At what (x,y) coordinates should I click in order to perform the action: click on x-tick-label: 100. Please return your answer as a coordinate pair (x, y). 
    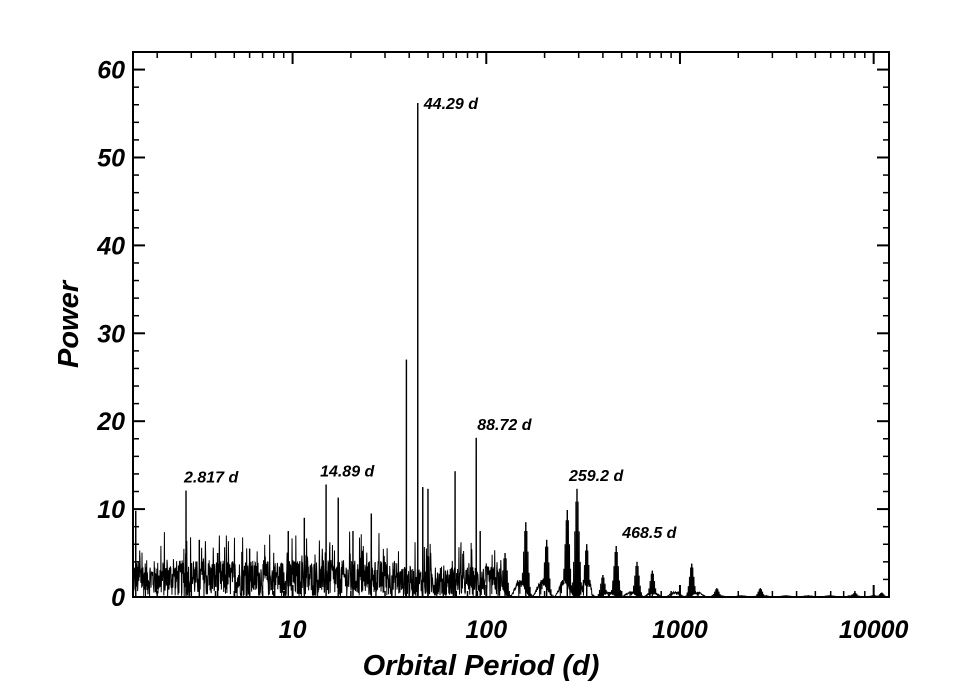
    Looking at the image, I should click on (486, 630).